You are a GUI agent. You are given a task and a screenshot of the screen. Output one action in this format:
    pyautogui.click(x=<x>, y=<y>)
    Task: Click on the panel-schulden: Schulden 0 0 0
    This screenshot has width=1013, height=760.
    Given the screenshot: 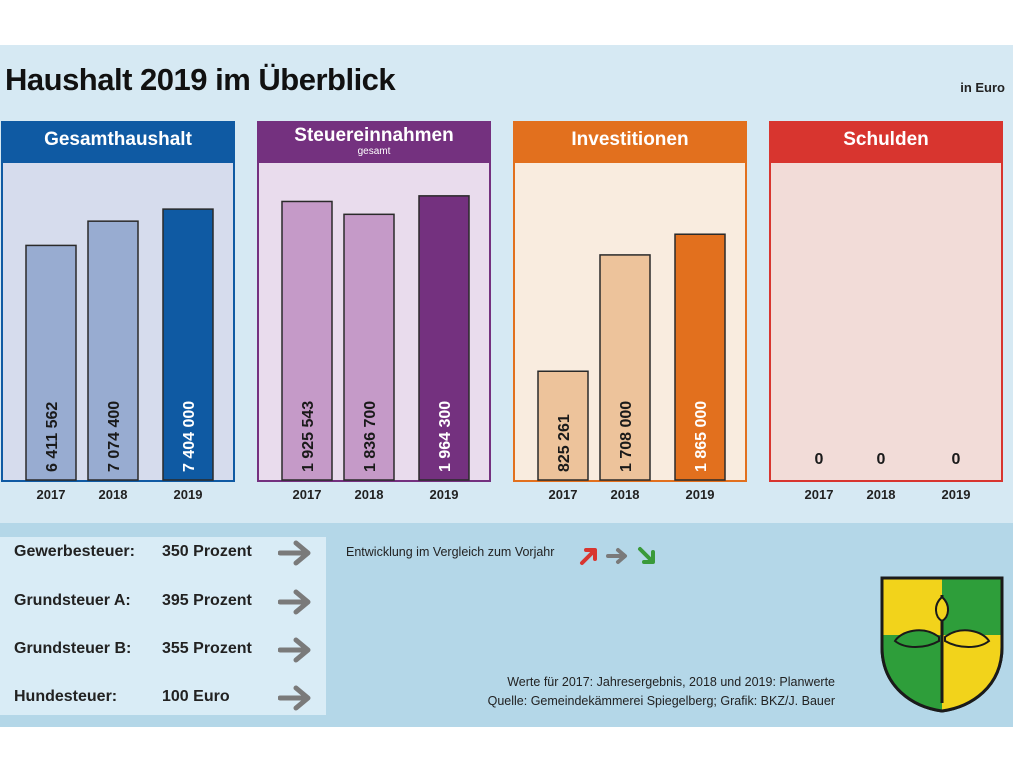 What is the action you would take?
    pyautogui.click(x=886, y=301)
    